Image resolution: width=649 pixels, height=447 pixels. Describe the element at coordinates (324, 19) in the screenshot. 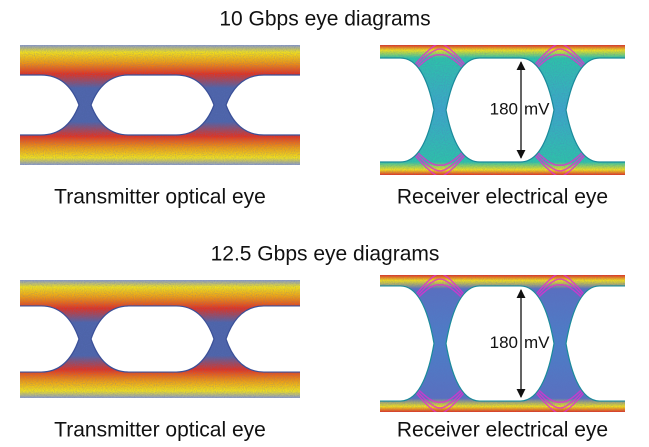

I see `section-title: 10 Gbps eye diagrams` at that location.